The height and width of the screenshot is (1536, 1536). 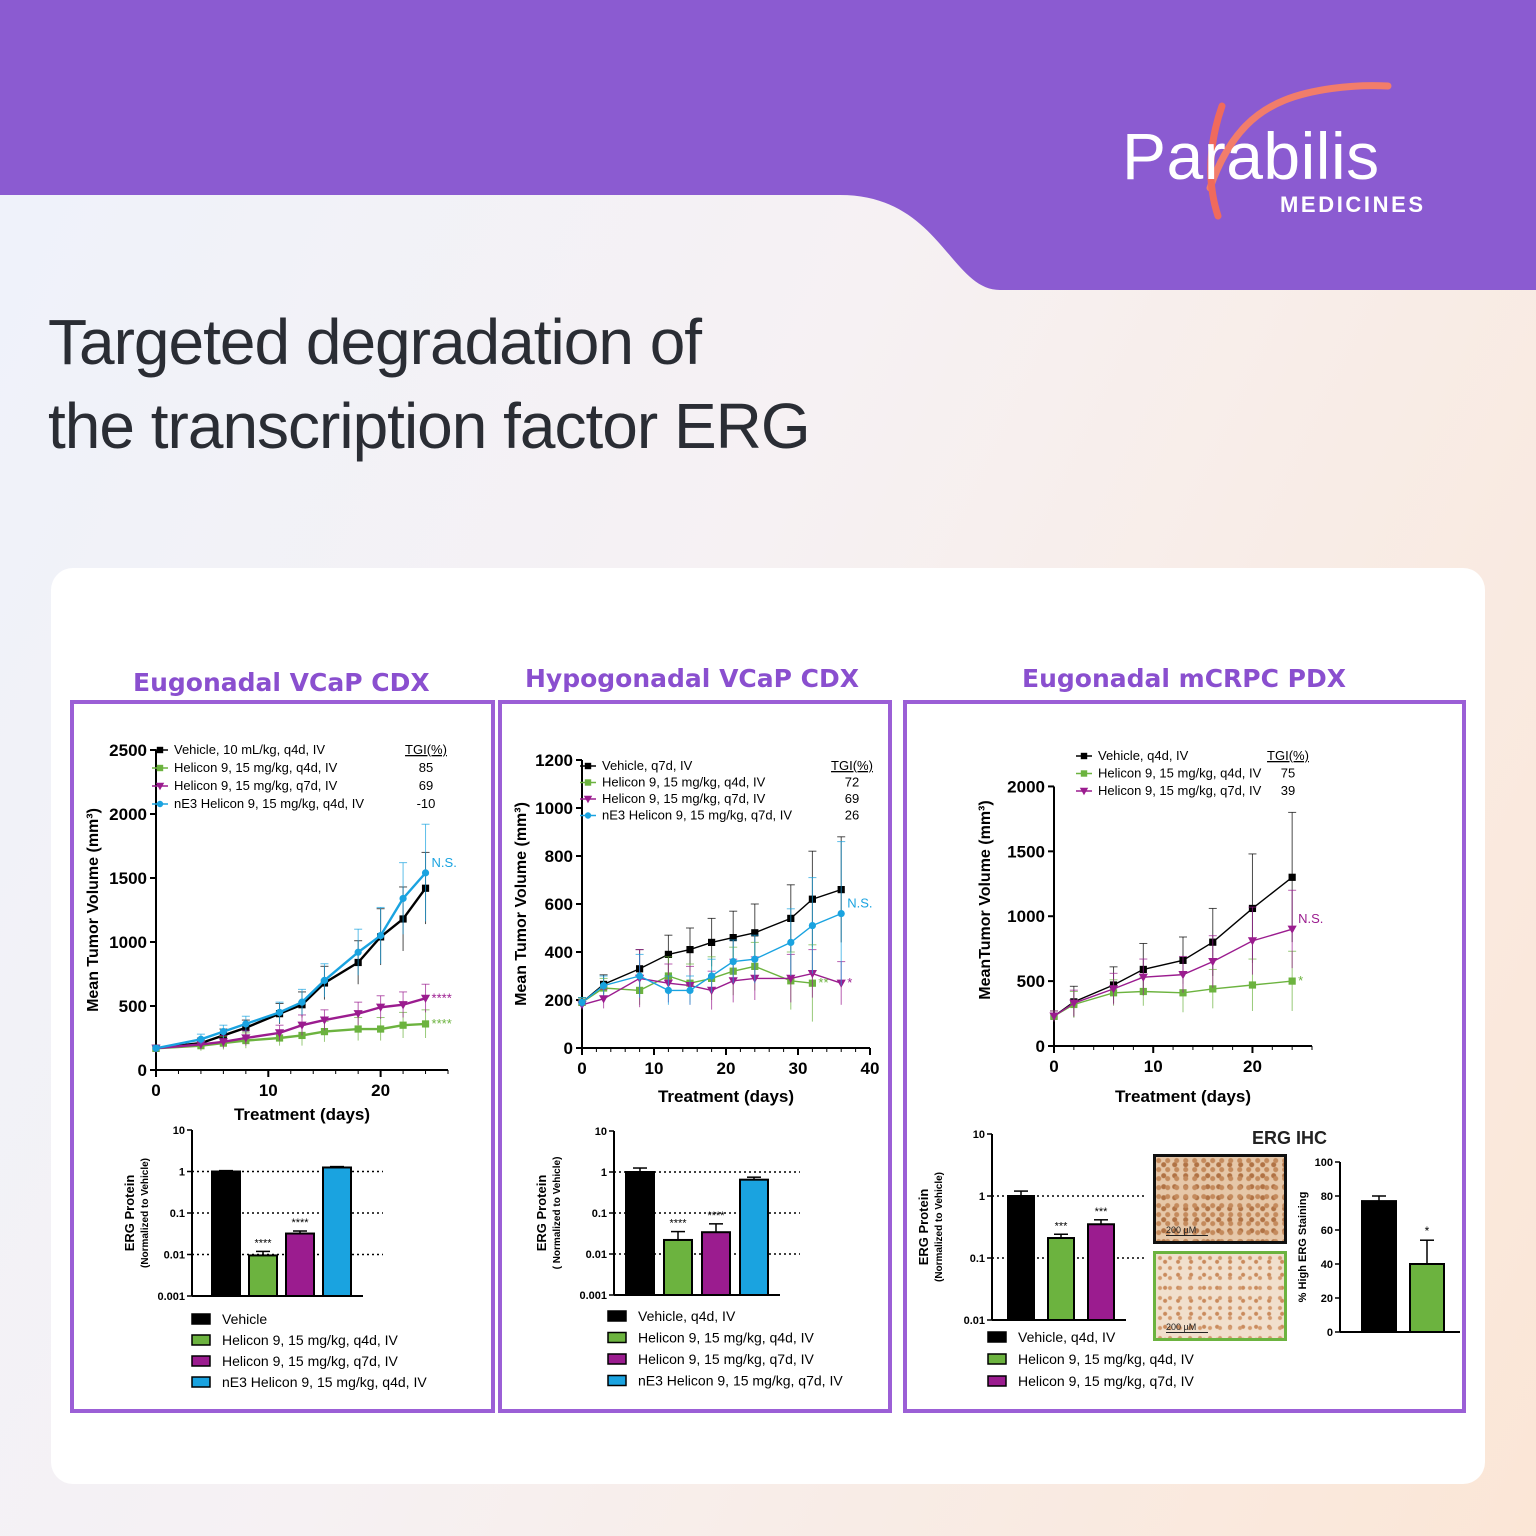 I want to click on y-tick-label: 1000, so click(x=128, y=942).